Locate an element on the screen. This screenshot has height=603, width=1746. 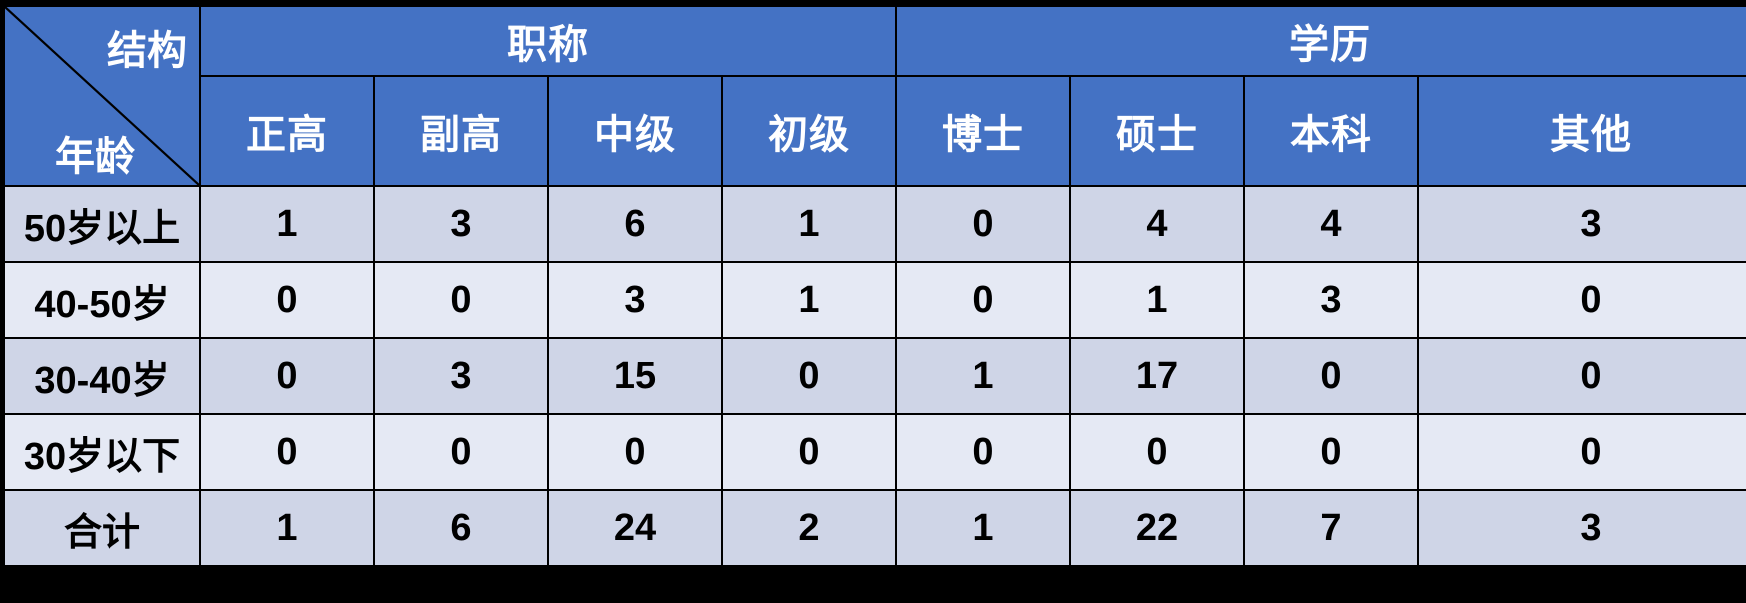
table-row: 30岁以下 0 0 0 0 0 0 0 0 is located at coordinates (874, 452).